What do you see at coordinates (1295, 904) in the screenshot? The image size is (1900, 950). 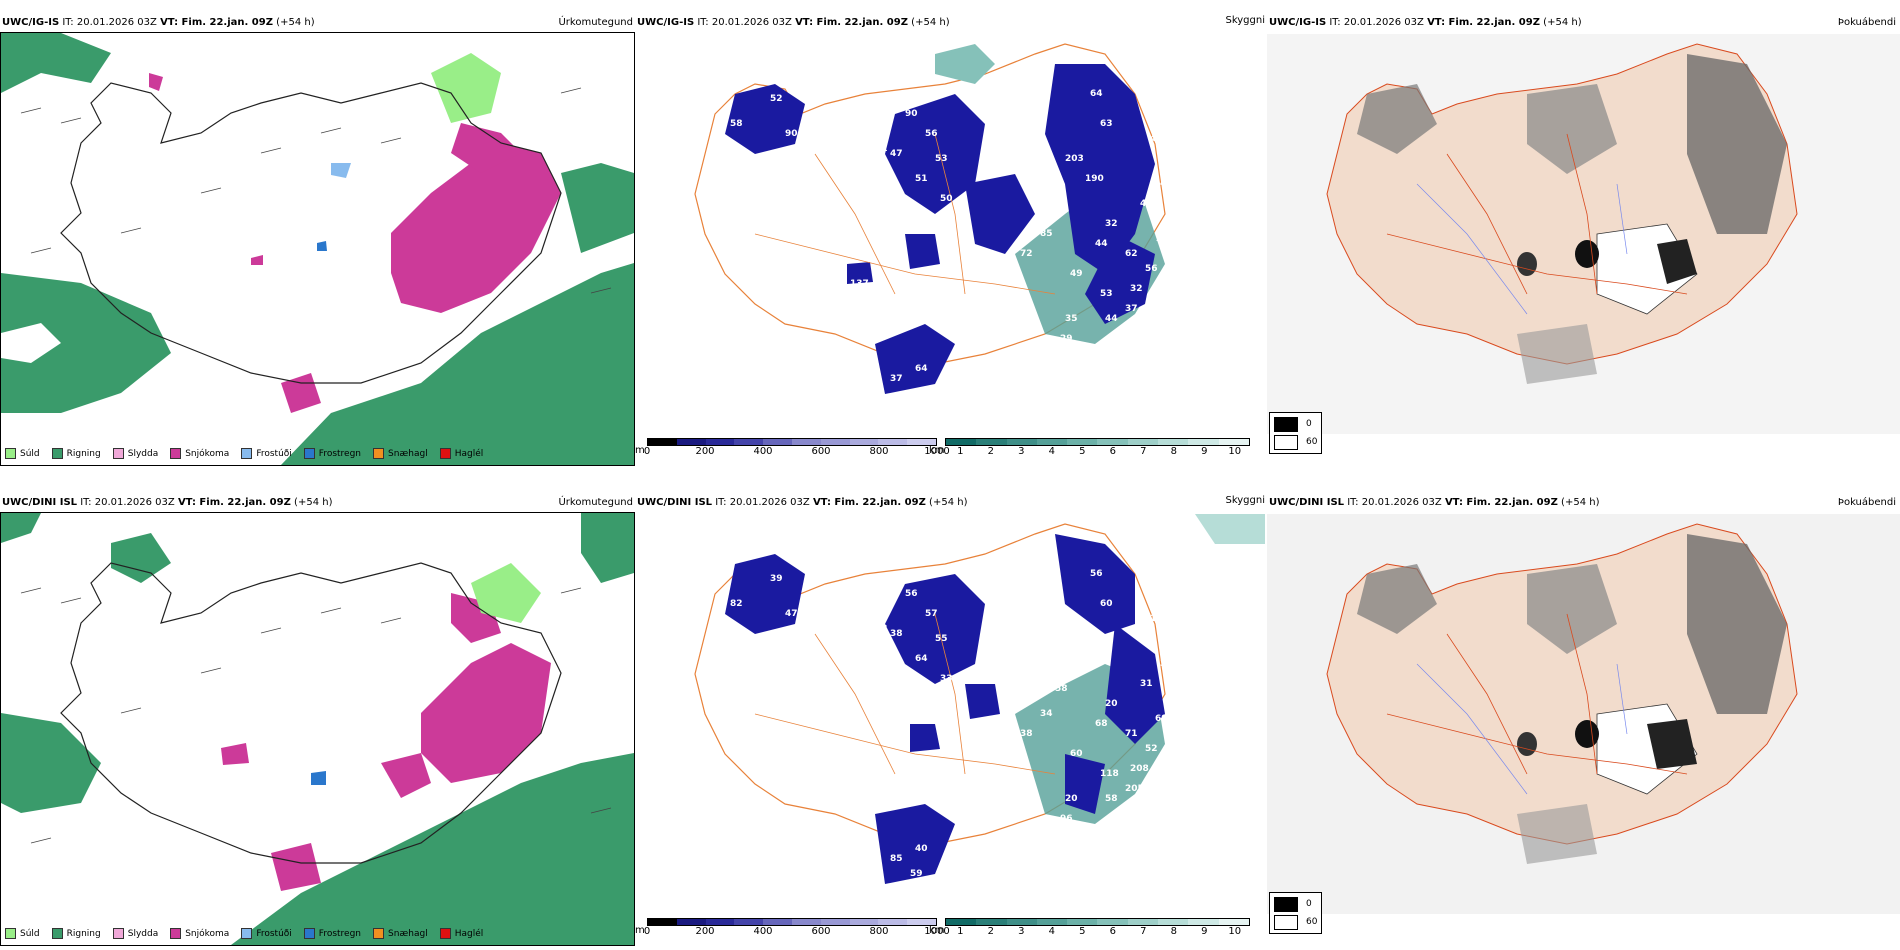 I see `fog-key-row: 0` at bounding box center [1295, 904].